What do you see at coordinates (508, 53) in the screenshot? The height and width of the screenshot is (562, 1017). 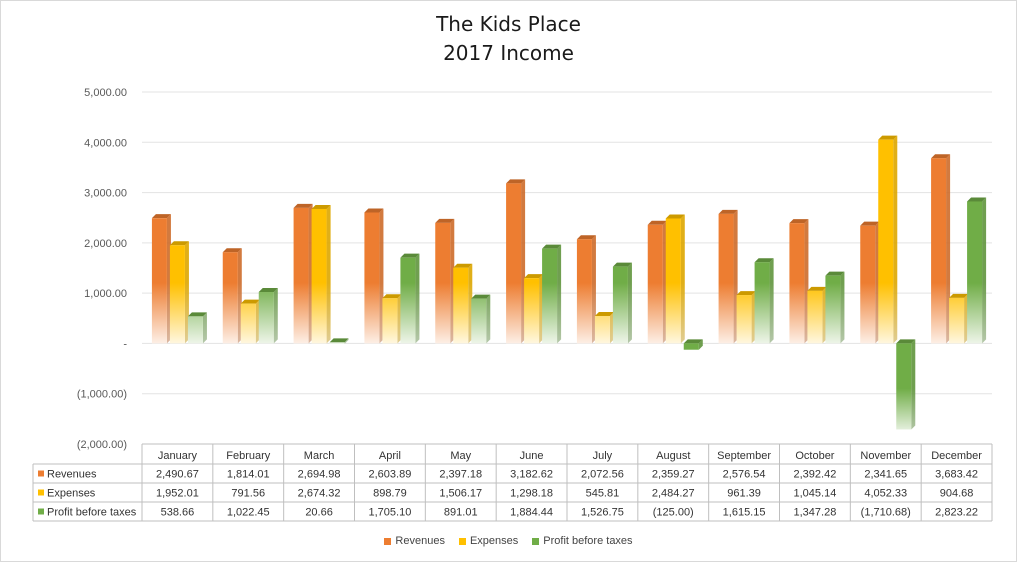 I see `chart-subtitle: 2017 Income` at bounding box center [508, 53].